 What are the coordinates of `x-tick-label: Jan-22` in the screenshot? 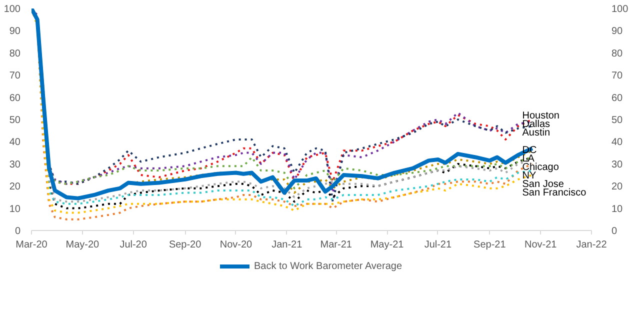 It's located at (592, 245).